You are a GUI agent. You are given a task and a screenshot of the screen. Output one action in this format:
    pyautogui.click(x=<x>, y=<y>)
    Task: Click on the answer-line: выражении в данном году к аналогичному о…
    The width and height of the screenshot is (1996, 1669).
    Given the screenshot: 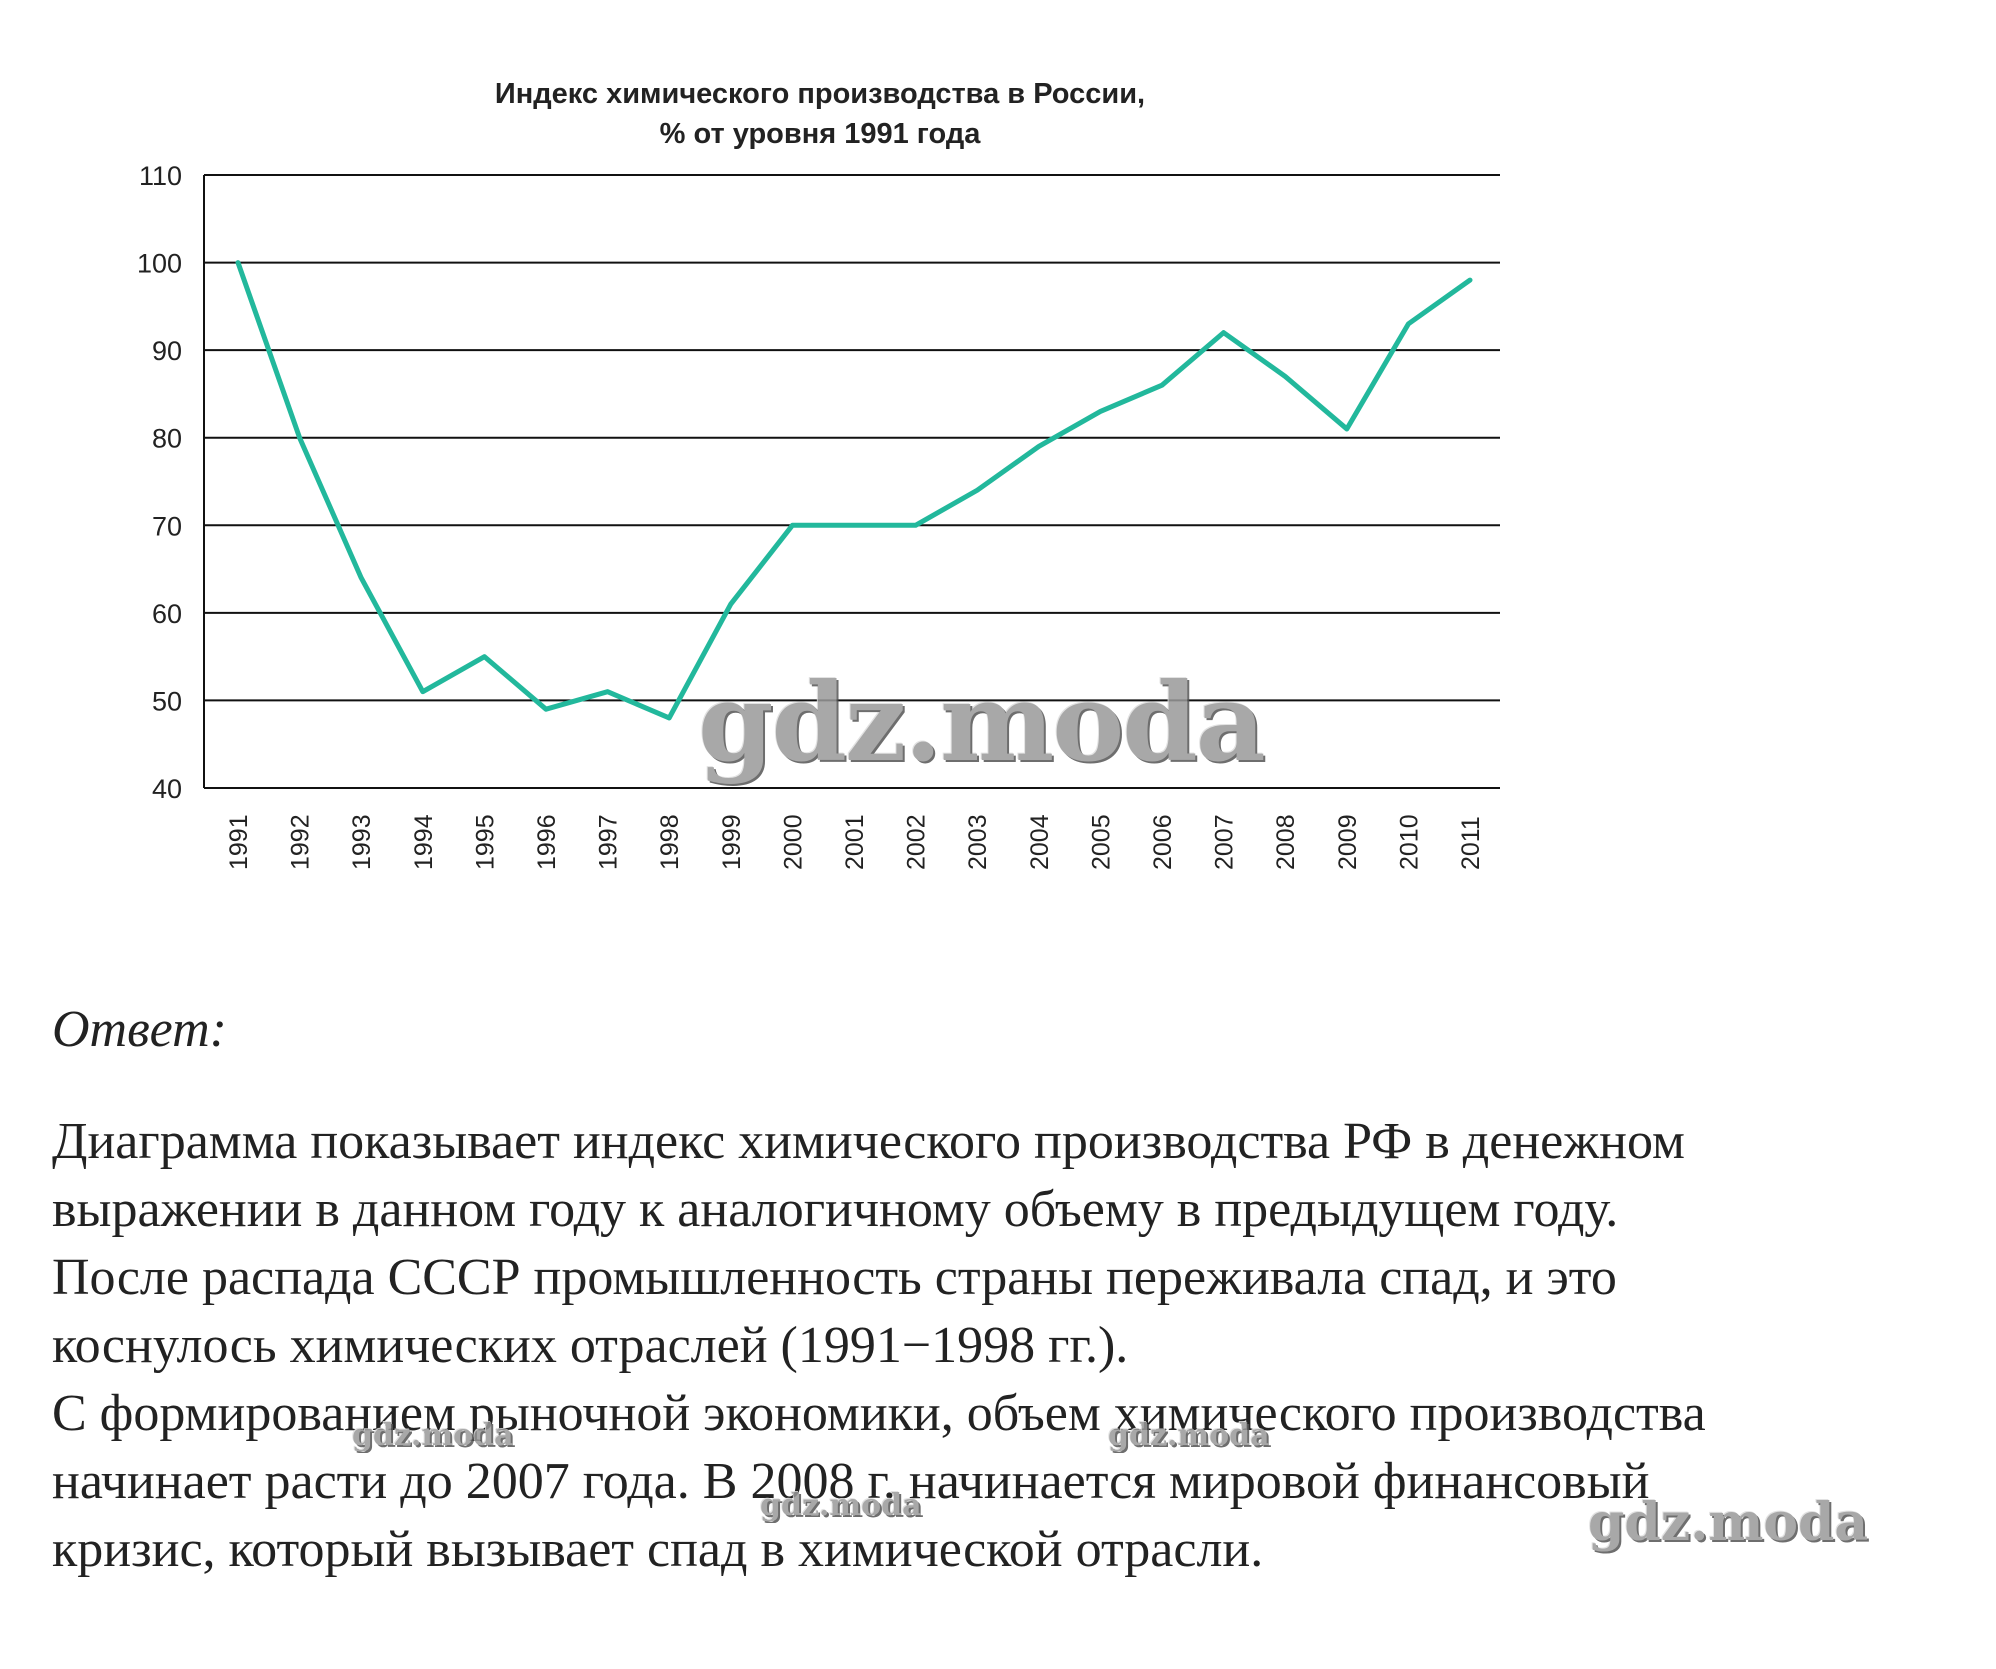 What is the action you would take?
    pyautogui.click(x=835, y=1209)
    